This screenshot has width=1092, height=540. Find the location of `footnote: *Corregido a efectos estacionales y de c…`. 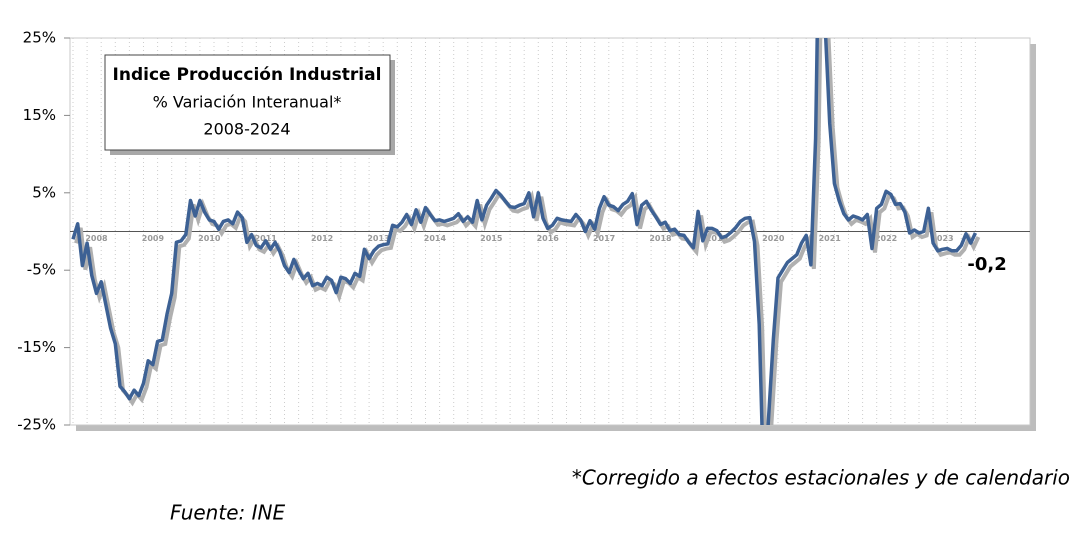

footnote: *Corregido a efectos estacionales y de c… is located at coordinates (821, 478).